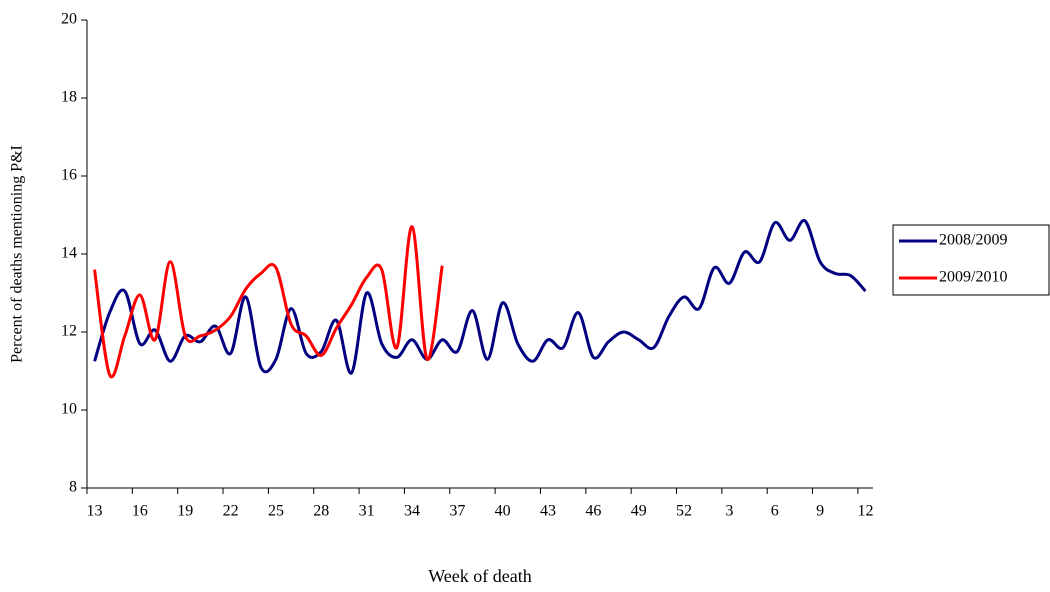 Image resolution: width=1050 pixels, height=592 pixels. Describe the element at coordinates (412, 511) in the screenshot. I see `x-tick-label: 34` at that location.